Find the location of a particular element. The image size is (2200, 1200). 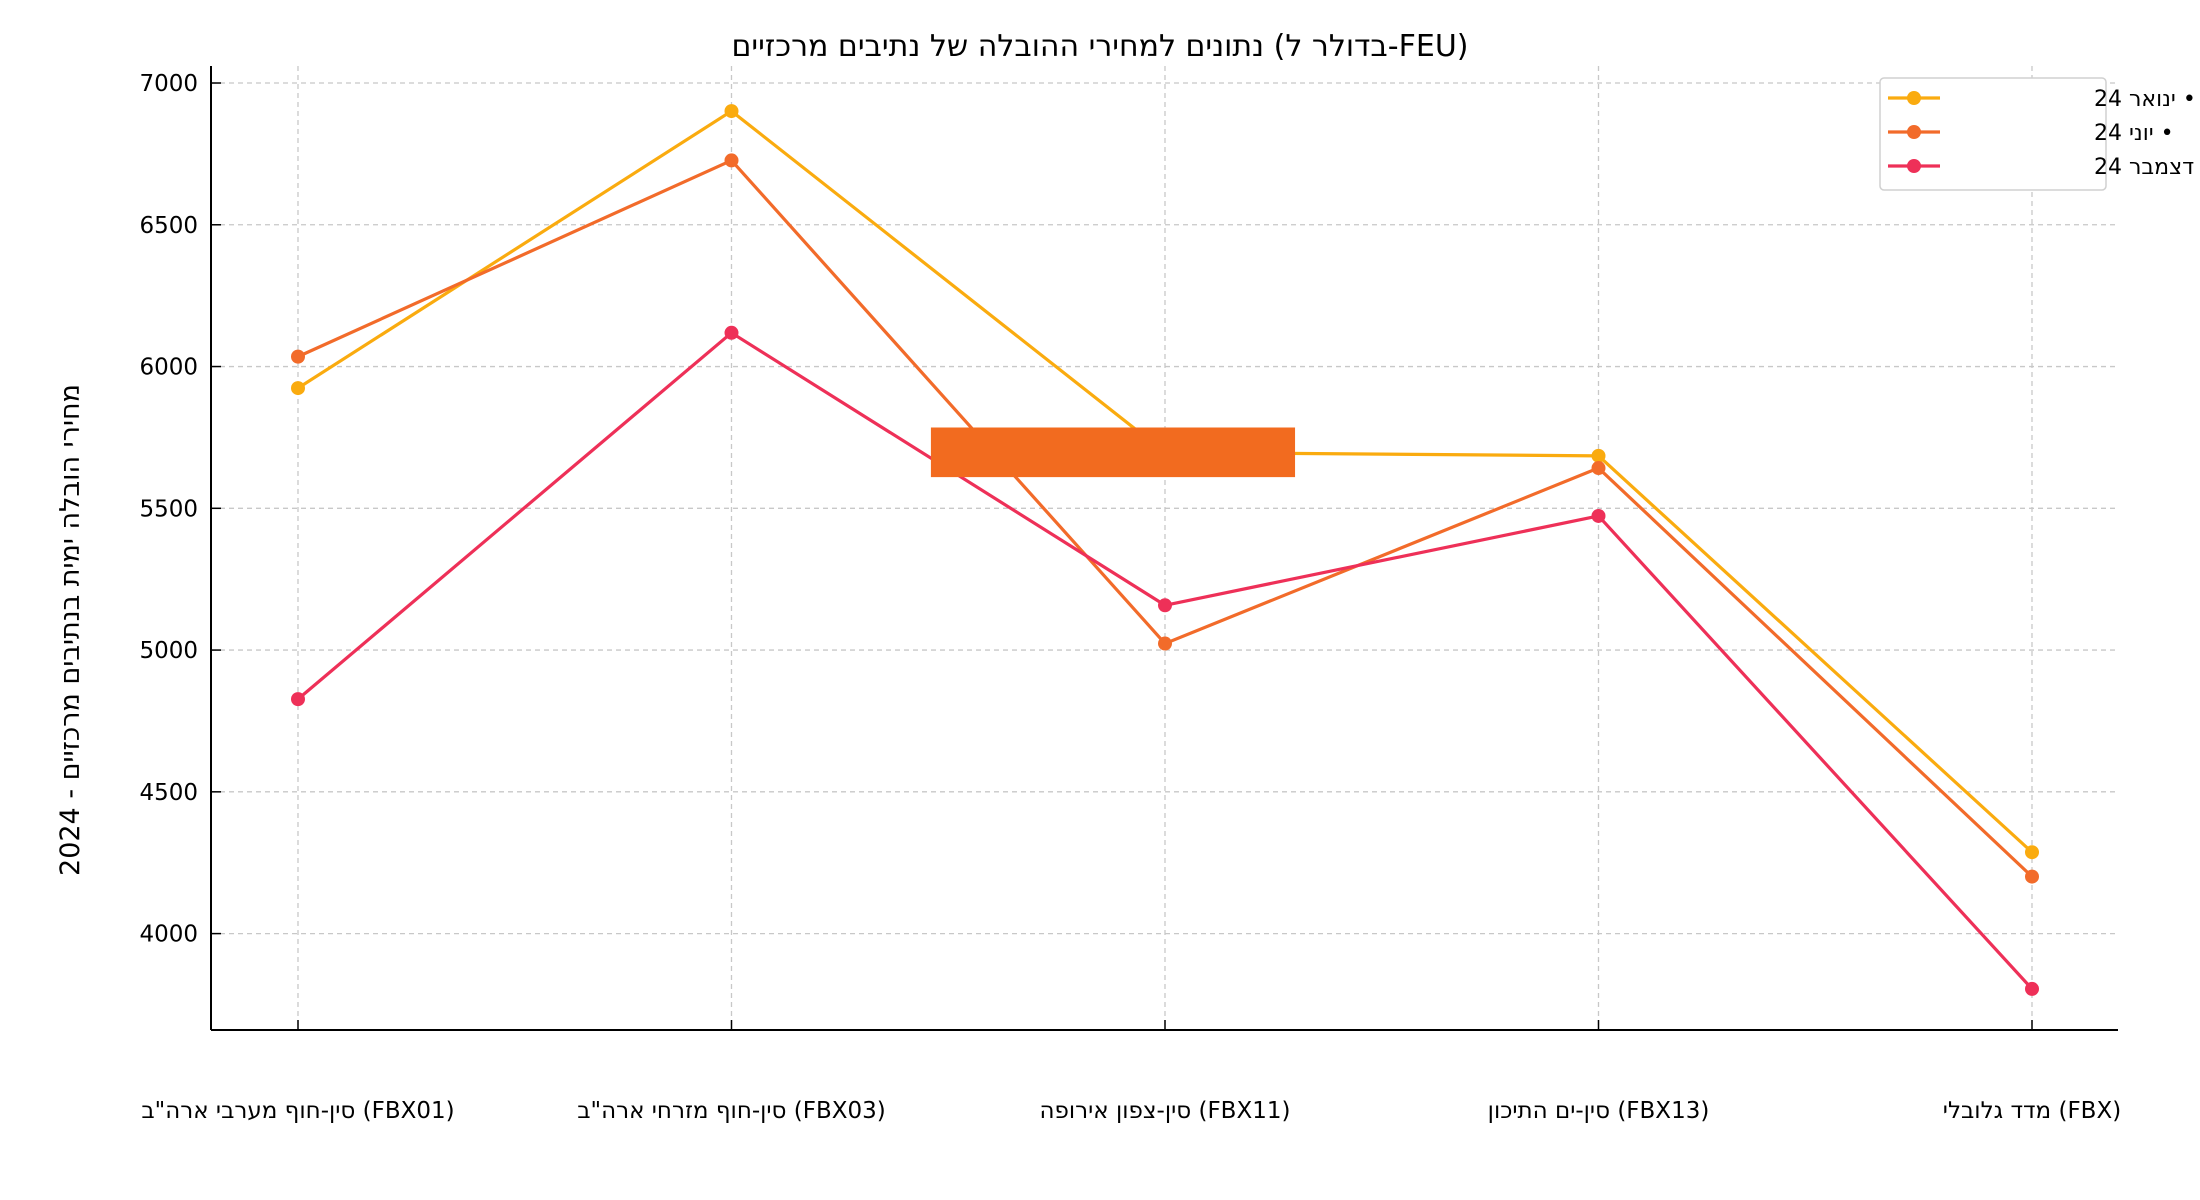

y-tick-label: 4000 is located at coordinates (168, 935).